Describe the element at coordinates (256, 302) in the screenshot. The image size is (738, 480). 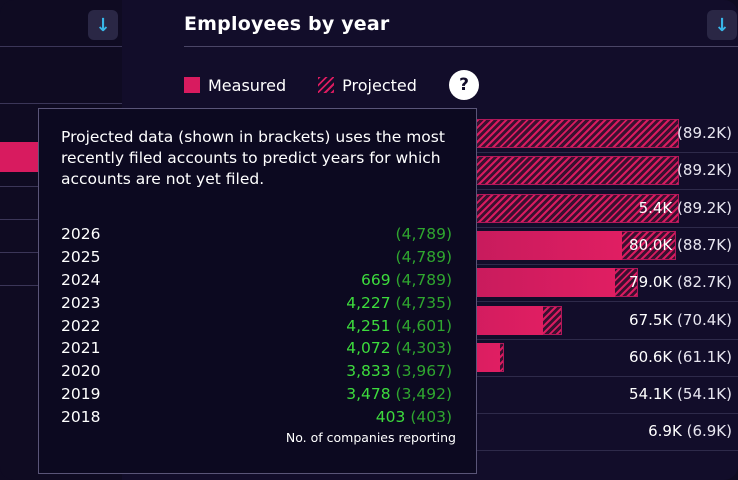
I see `tooltip-row: 2023 4,227 (4,735)` at that location.